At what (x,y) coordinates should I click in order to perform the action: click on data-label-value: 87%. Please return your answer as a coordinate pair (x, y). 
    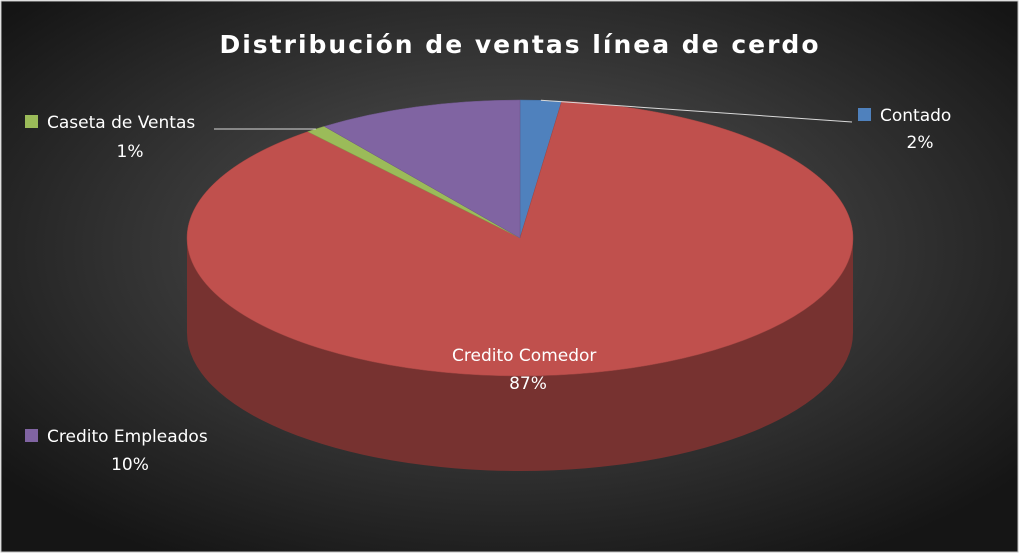
    Looking at the image, I should click on (528, 384).